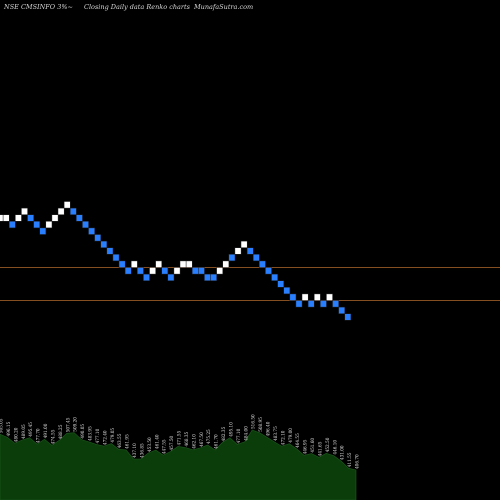 This screenshot has height=500, width=500. I want to click on volume-value-label: 411.55, so click(349, 459).